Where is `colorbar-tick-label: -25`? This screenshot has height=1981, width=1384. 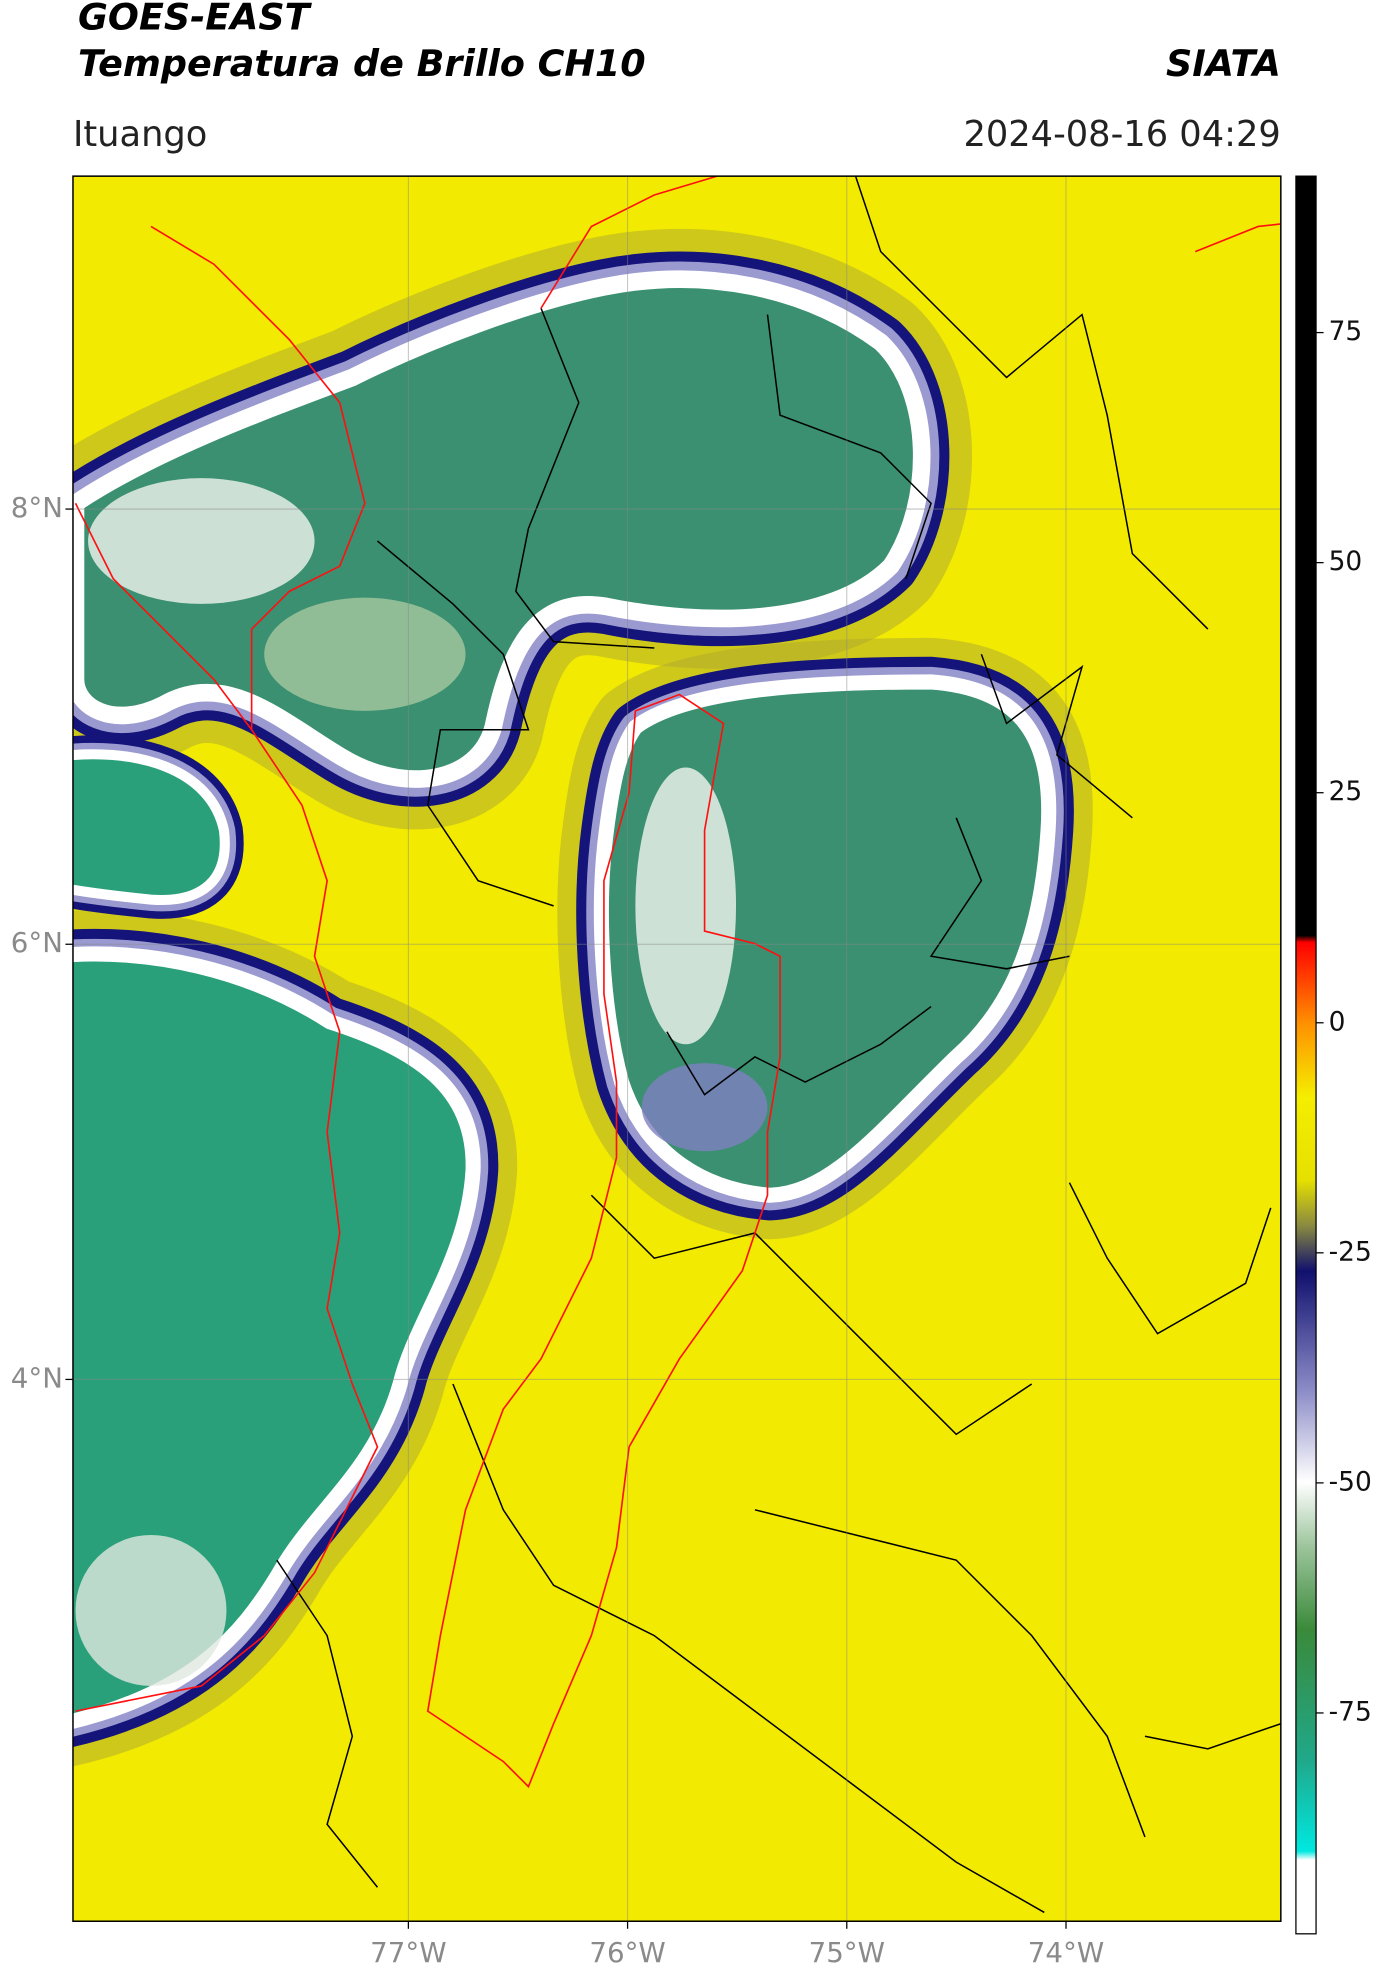
colorbar-tick-label: -25 is located at coordinates (1350, 1251).